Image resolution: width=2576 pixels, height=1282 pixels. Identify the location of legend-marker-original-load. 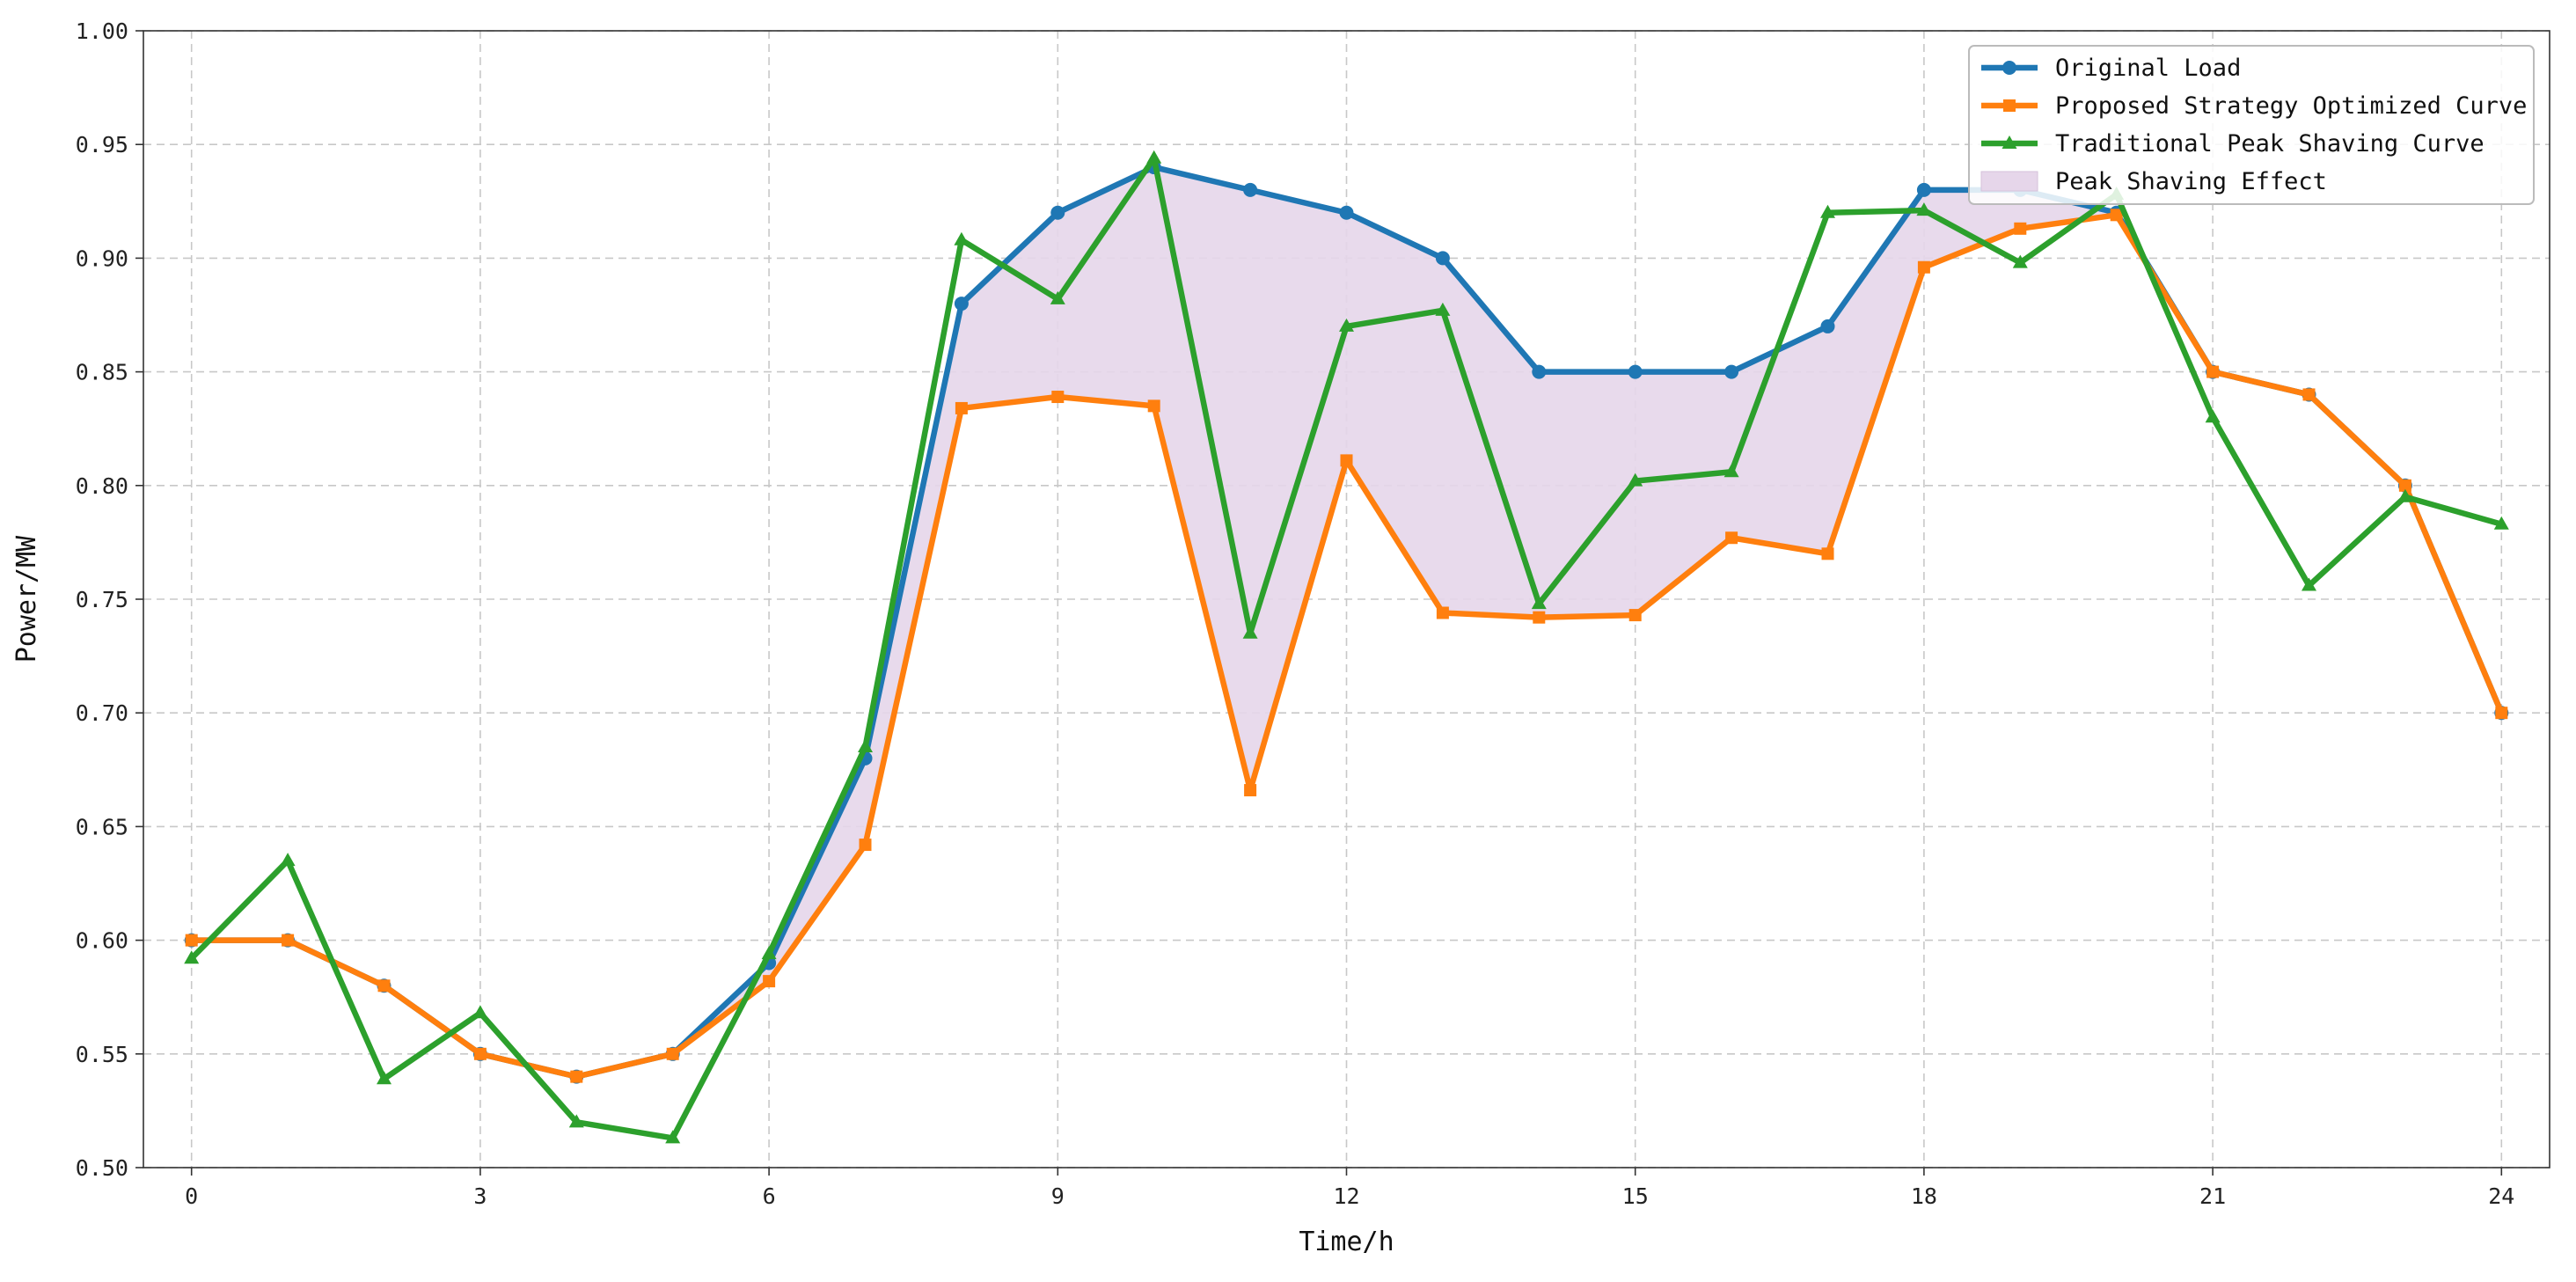
(2009, 68).